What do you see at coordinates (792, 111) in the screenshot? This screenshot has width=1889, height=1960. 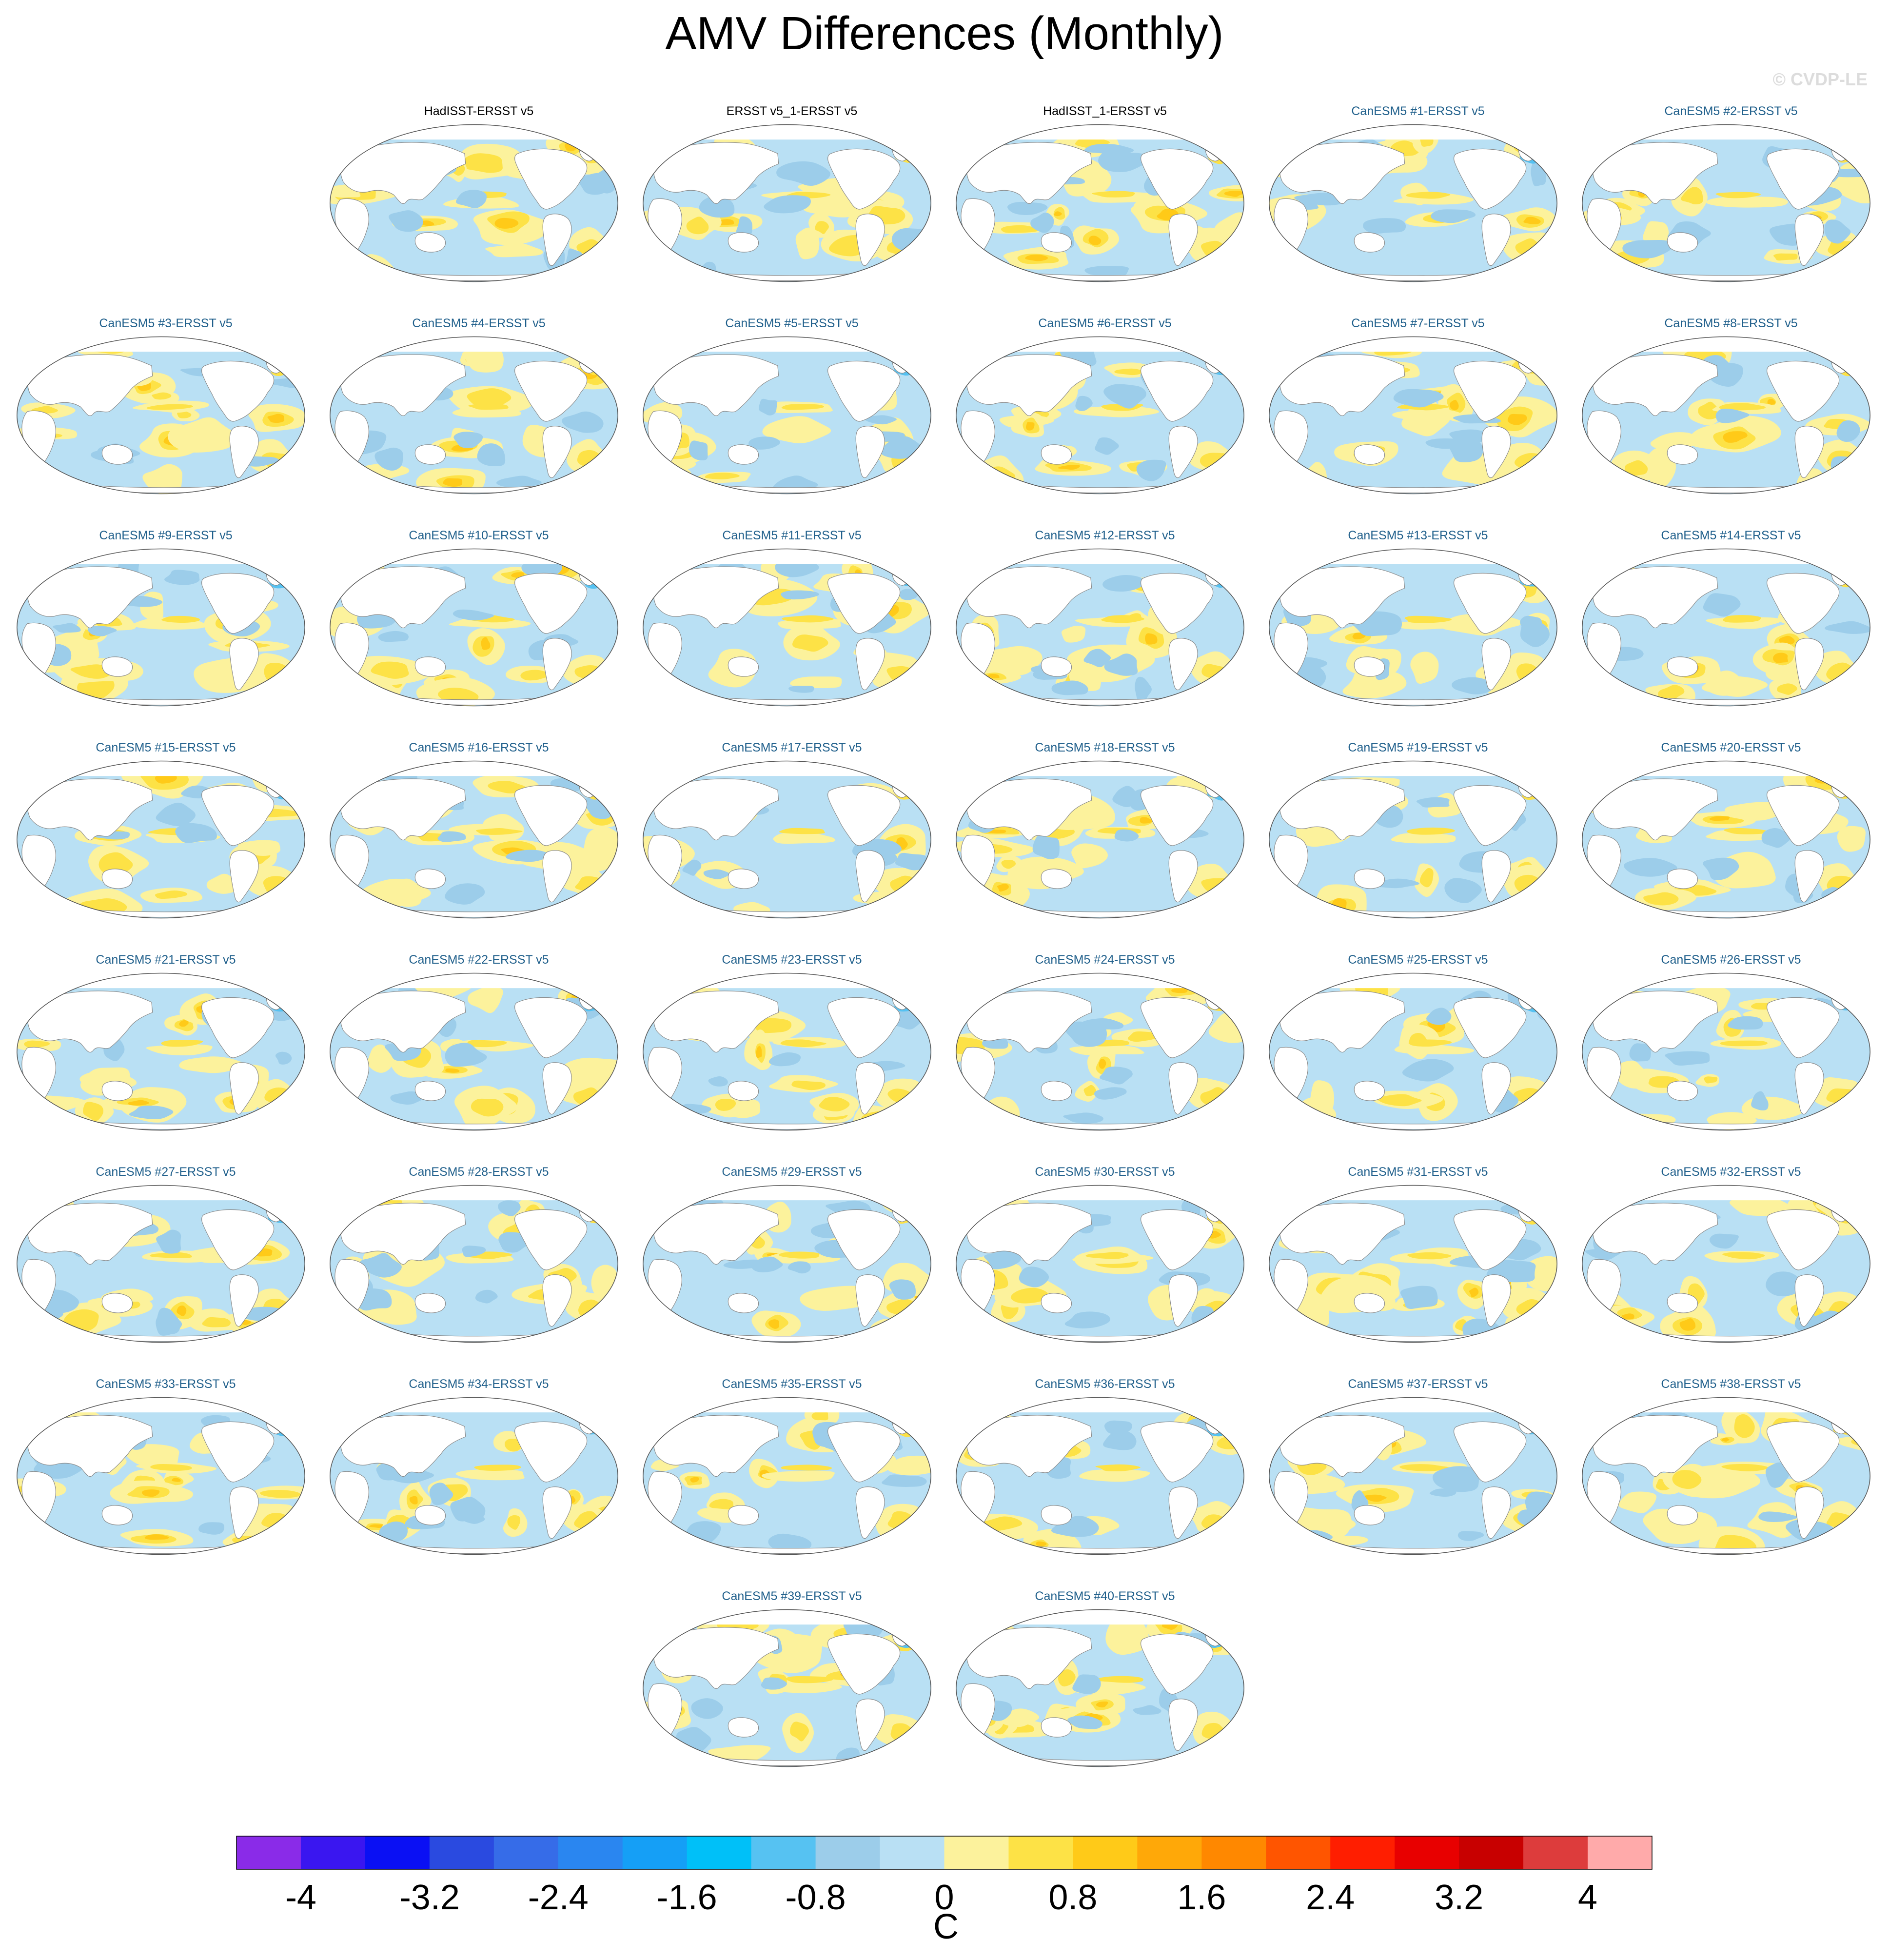 I see `panel-title: ERSST v5_1-ERSST v5` at bounding box center [792, 111].